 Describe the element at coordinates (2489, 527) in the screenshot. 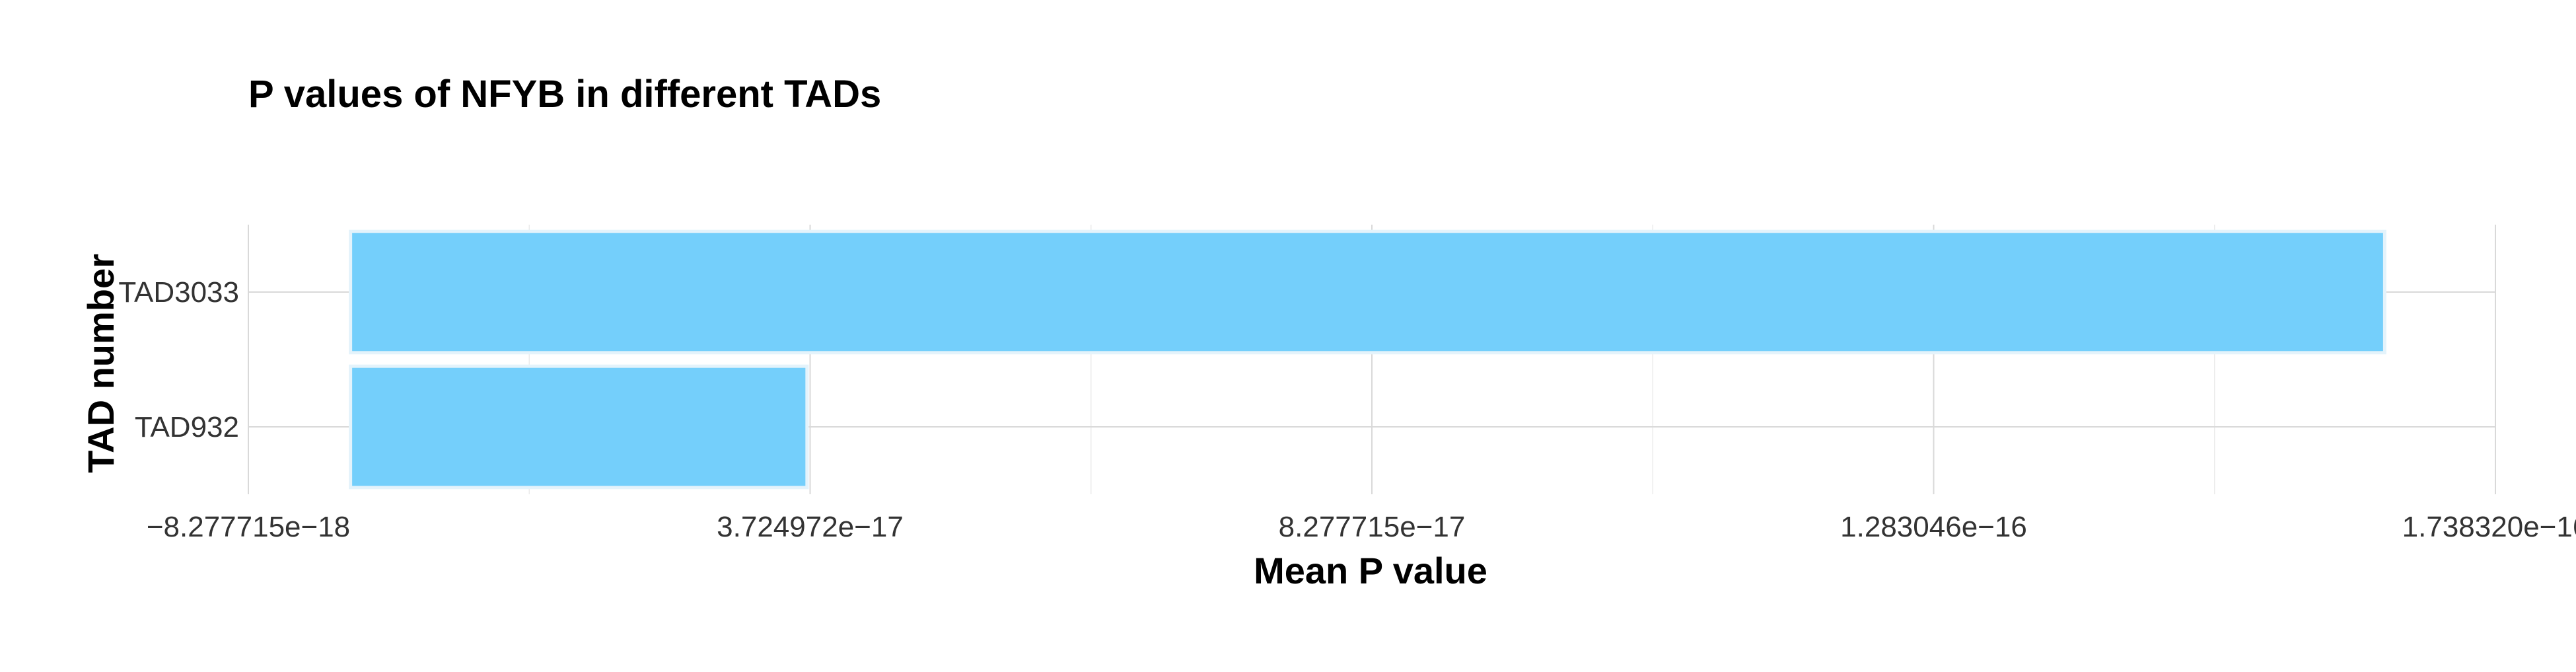

I see `x-tick-label: 1.738320e−16` at that location.